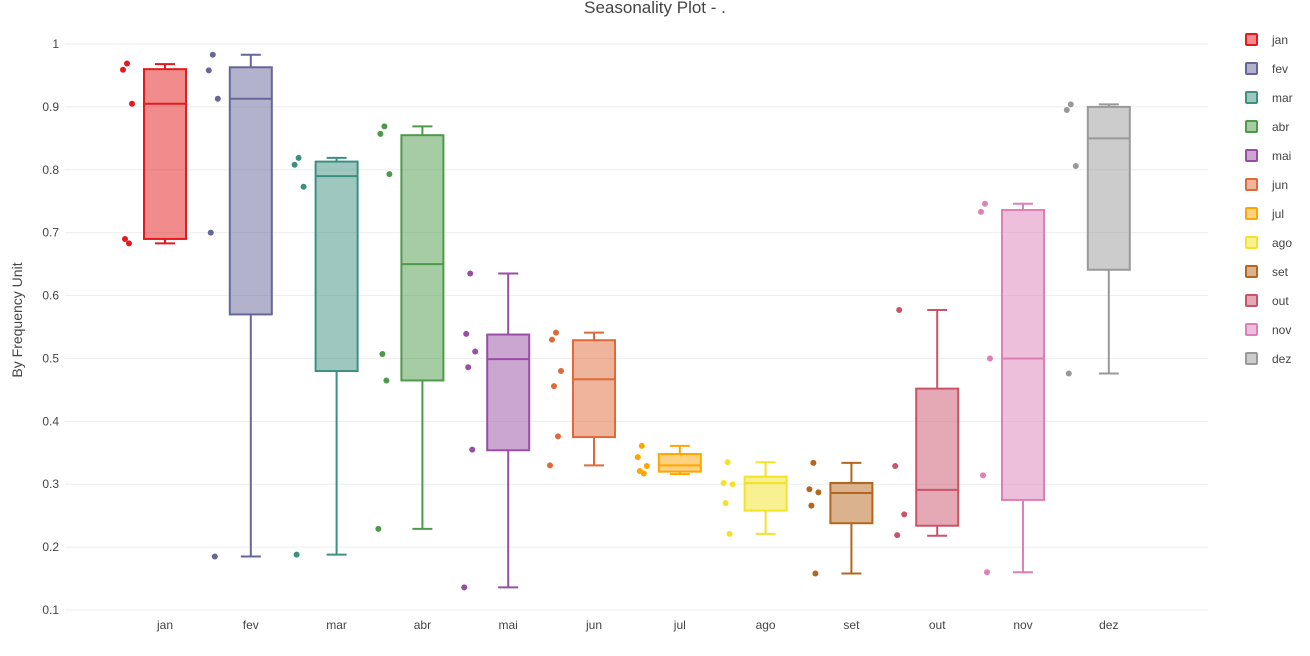  I want to click on y-tick-label: 0.6, so click(50, 296).